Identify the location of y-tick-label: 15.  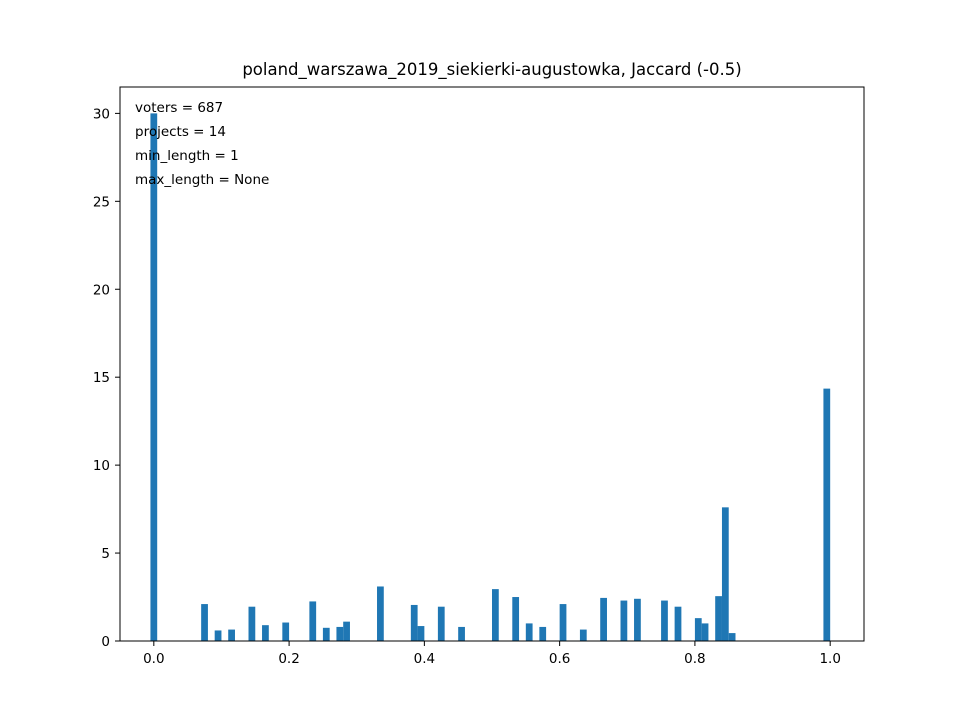
(101, 378).